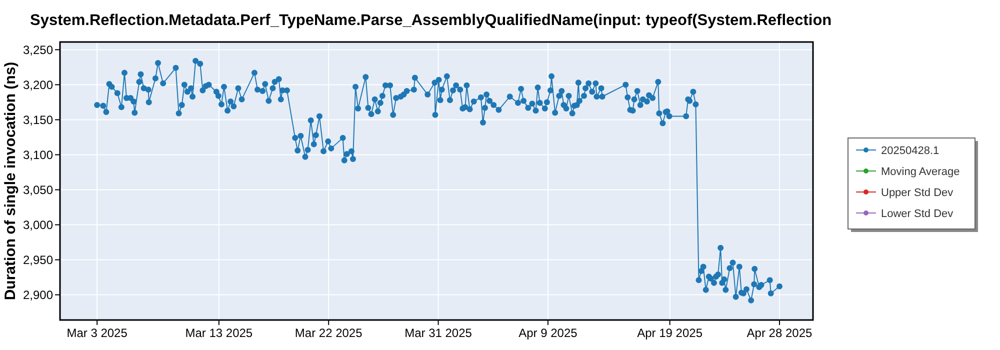 Image resolution: width=1000 pixels, height=350 pixels. What do you see at coordinates (219, 333) in the screenshot?
I see `x-tick-label: Mar 13 2025` at bounding box center [219, 333].